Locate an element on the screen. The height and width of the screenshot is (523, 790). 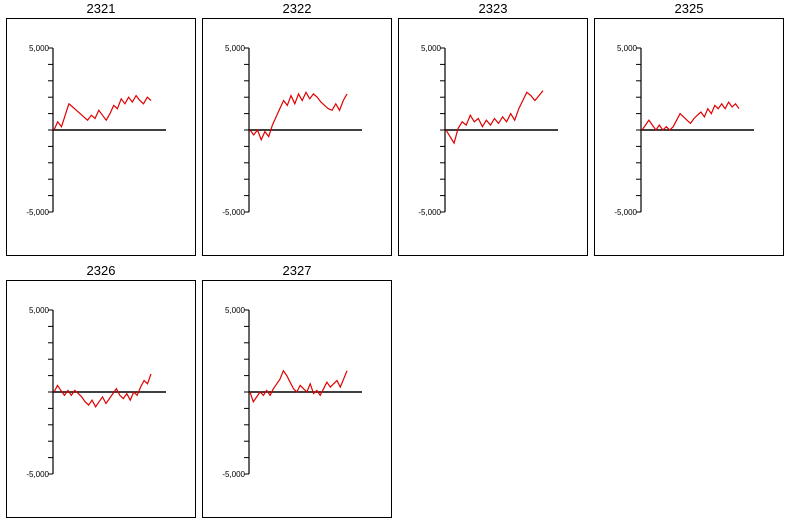
chart-panel-2326: 2326 5,000 -5,000 is located at coordinates (101, 390).